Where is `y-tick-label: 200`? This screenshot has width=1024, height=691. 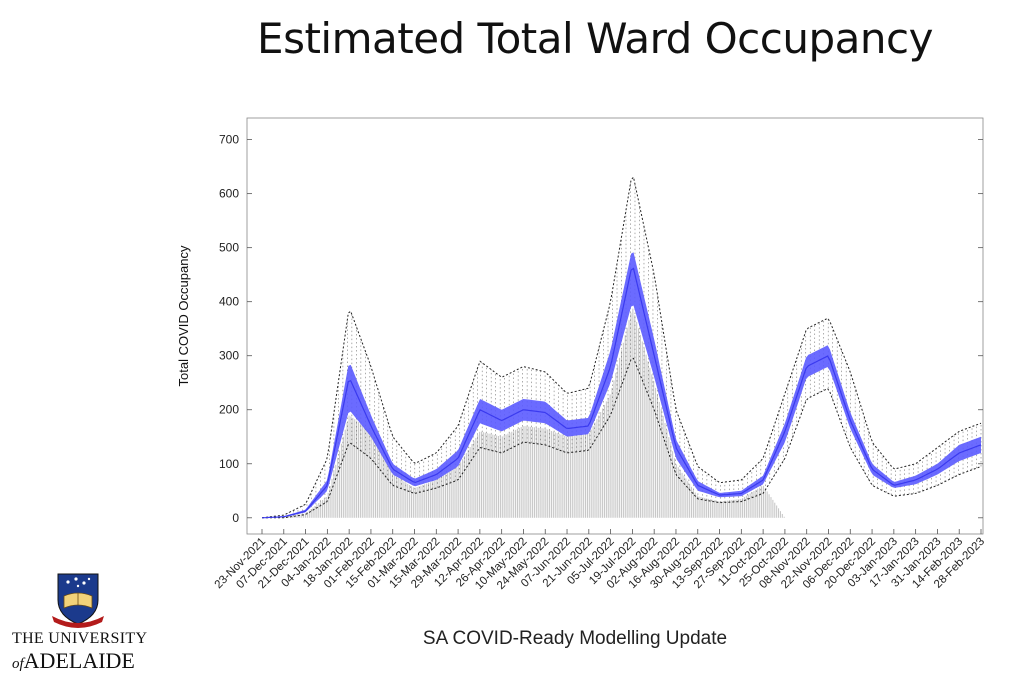
y-tick-label: 200 is located at coordinates (229, 410).